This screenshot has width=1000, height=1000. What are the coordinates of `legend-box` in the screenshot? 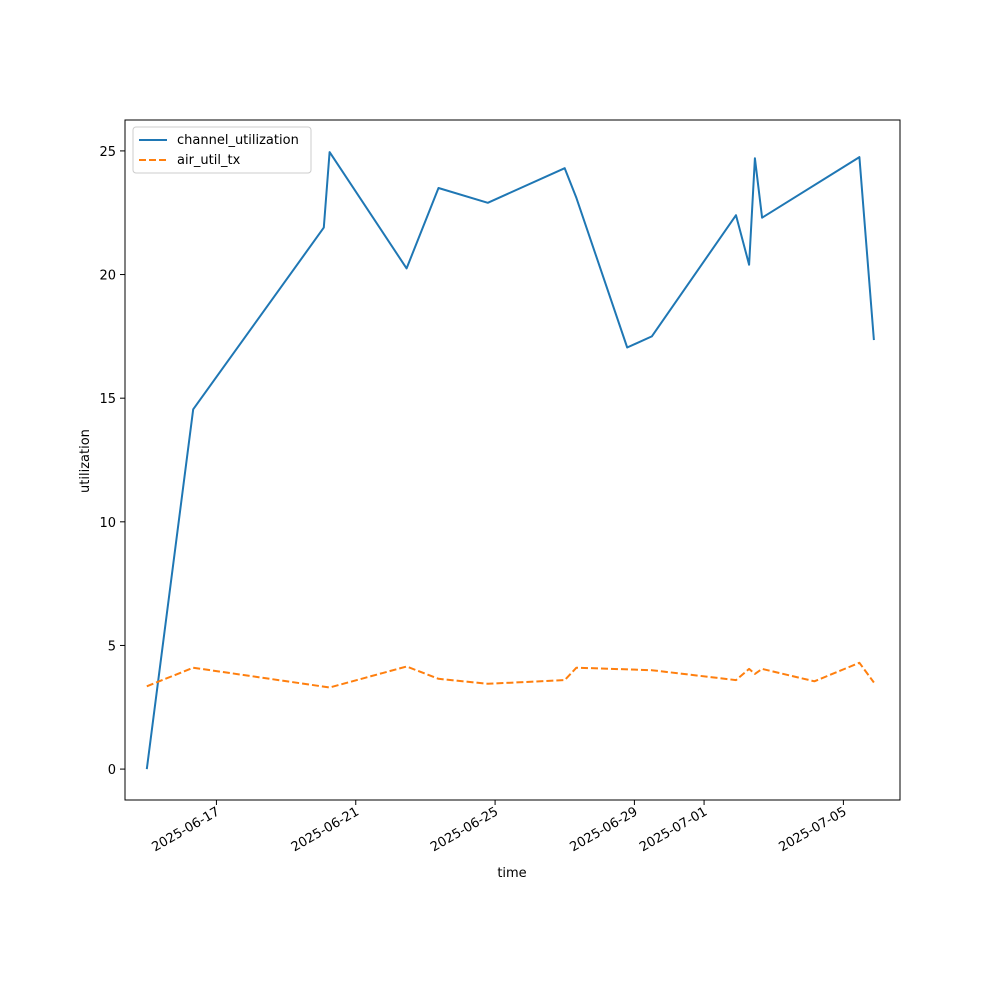 It's located at (222, 150).